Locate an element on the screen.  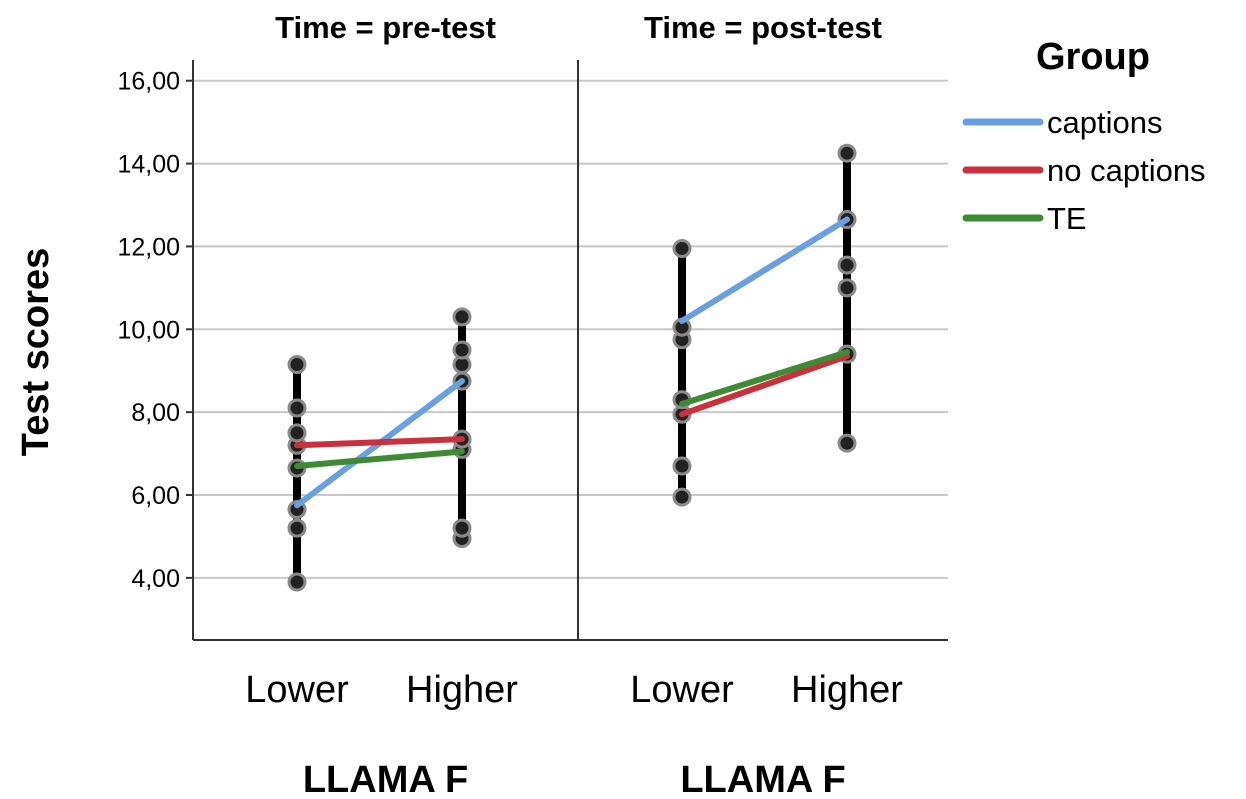
x-tick-label-1-1: Higher is located at coordinates (847, 690).